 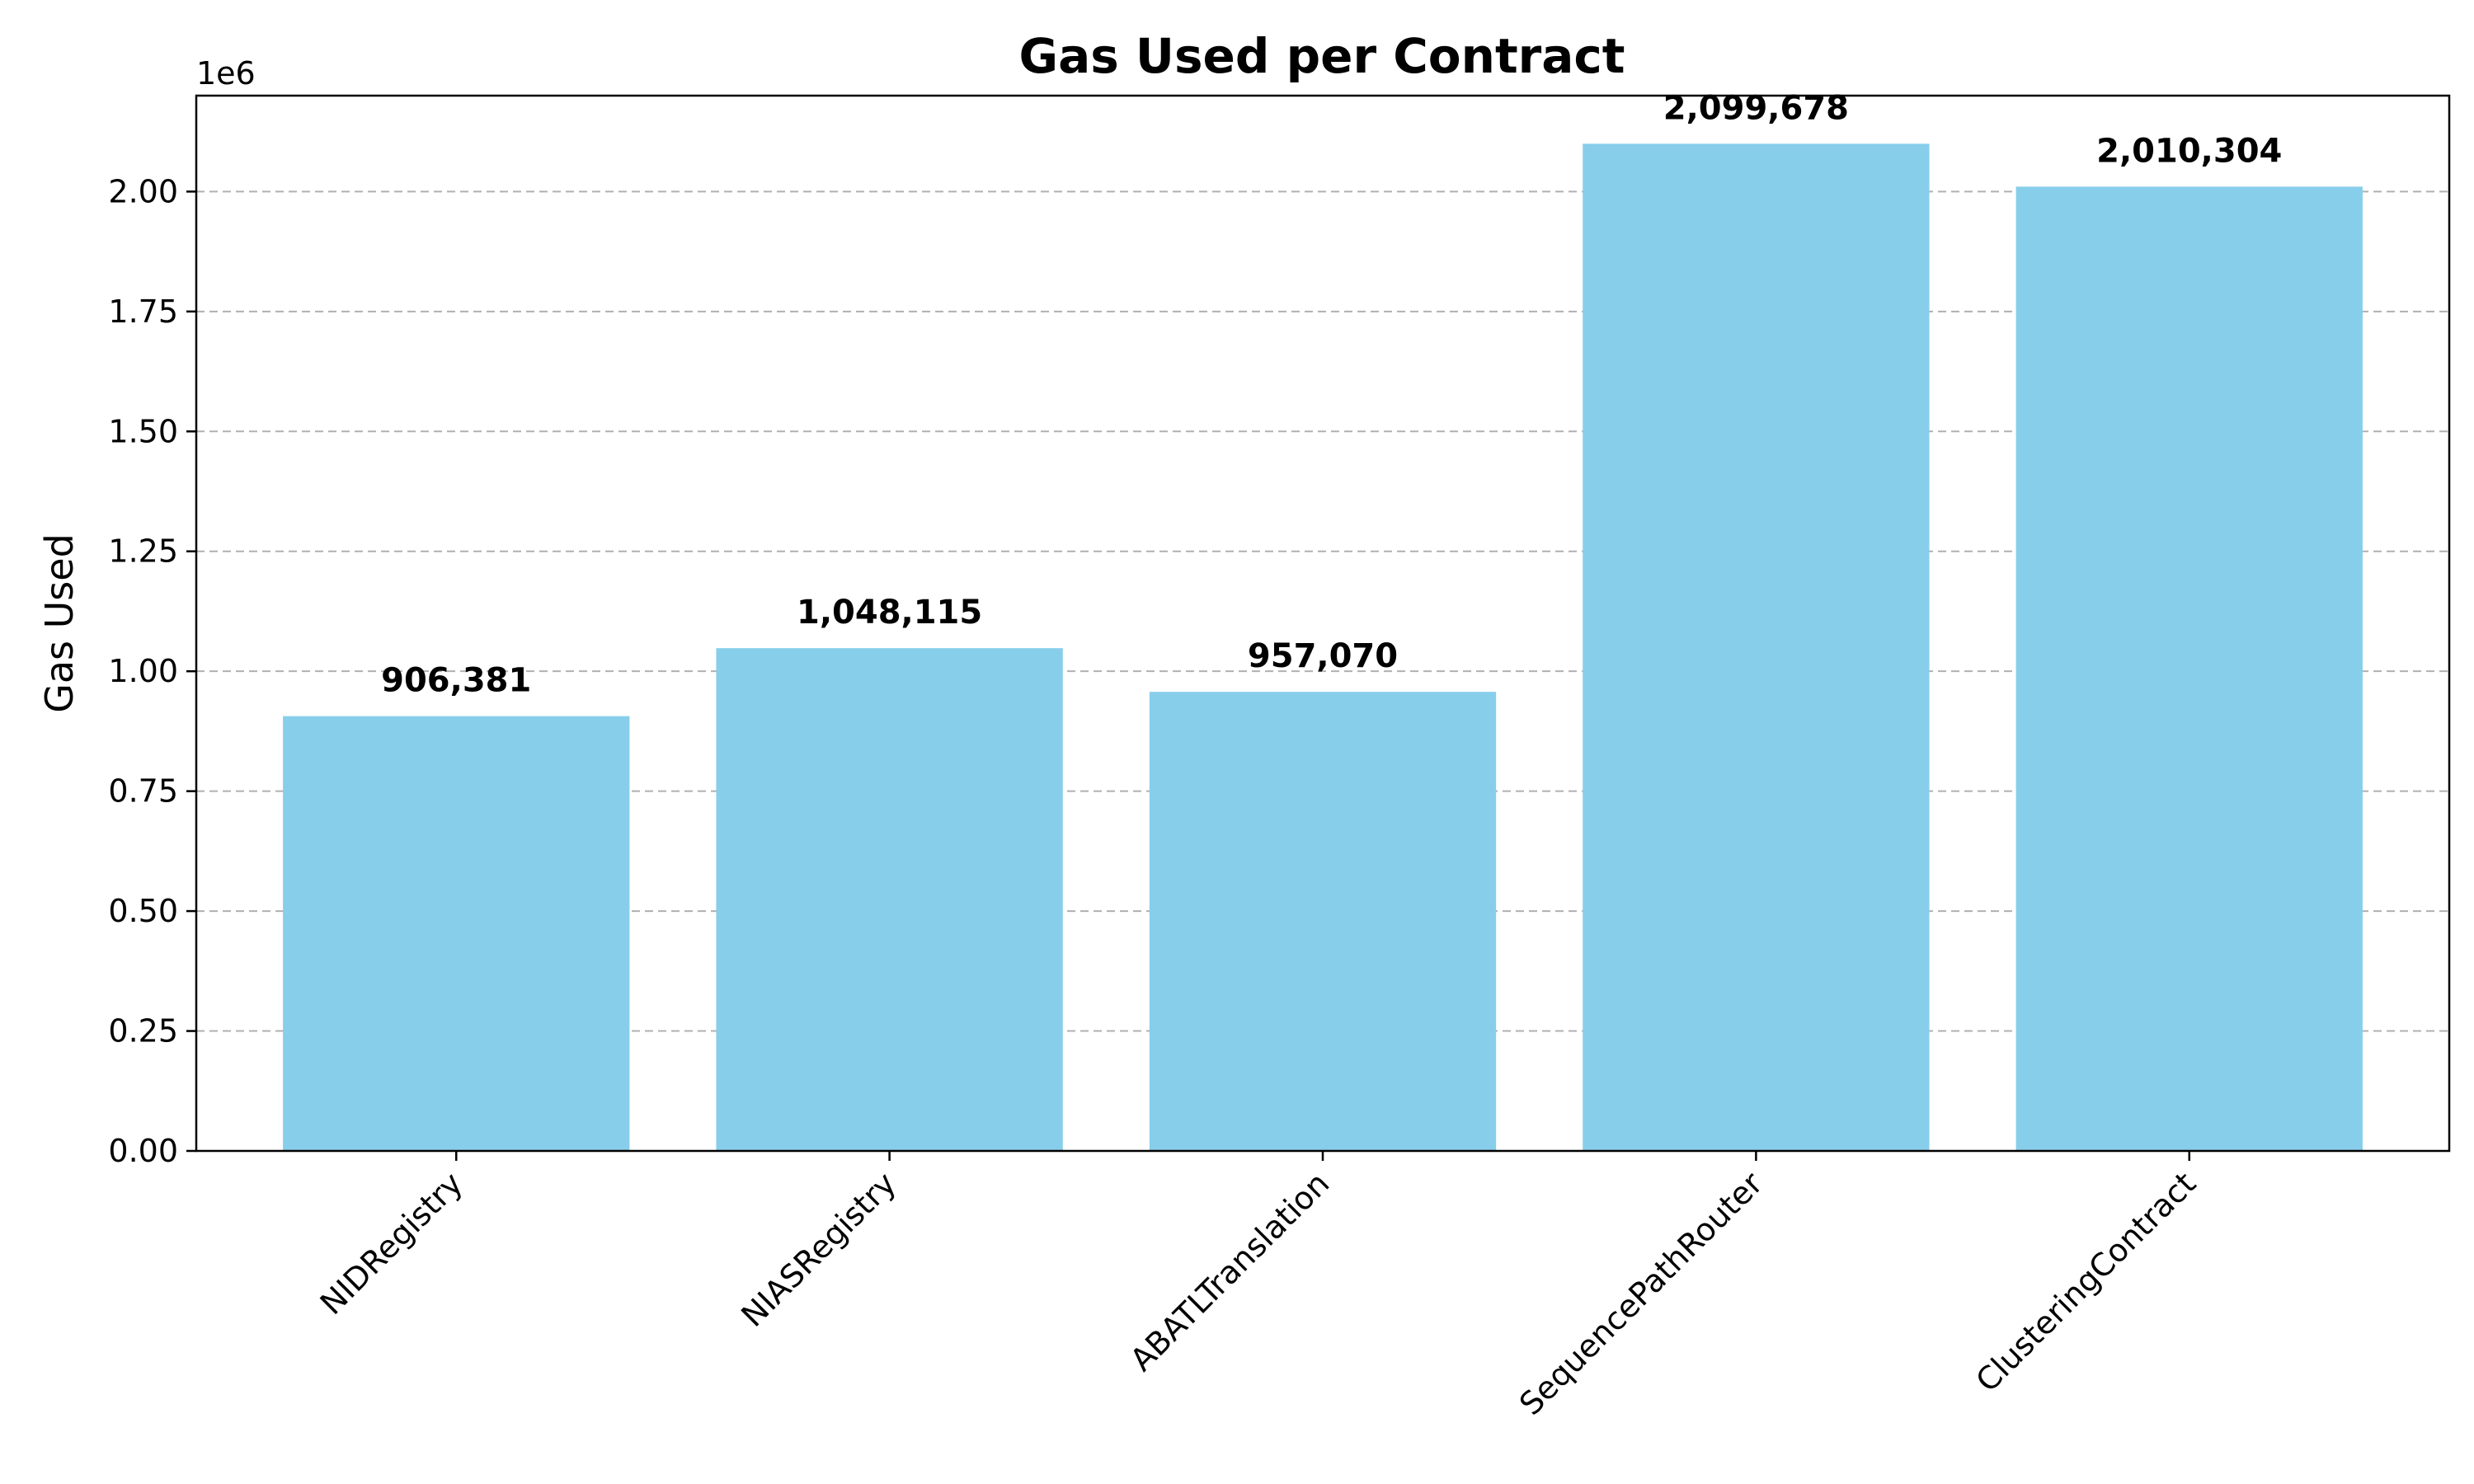 I want to click on data-label: 2,010,304, so click(x=2189, y=151).